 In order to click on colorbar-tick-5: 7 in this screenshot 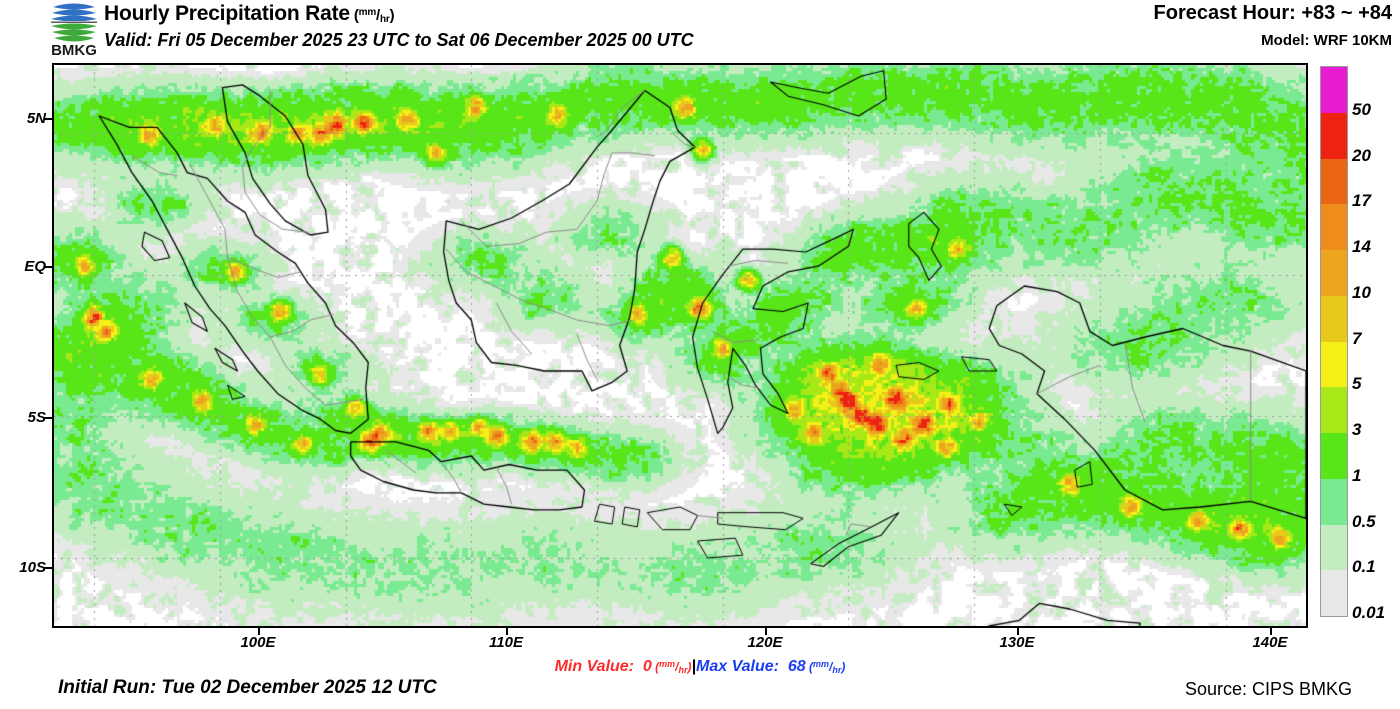, I will do `click(1357, 338)`.